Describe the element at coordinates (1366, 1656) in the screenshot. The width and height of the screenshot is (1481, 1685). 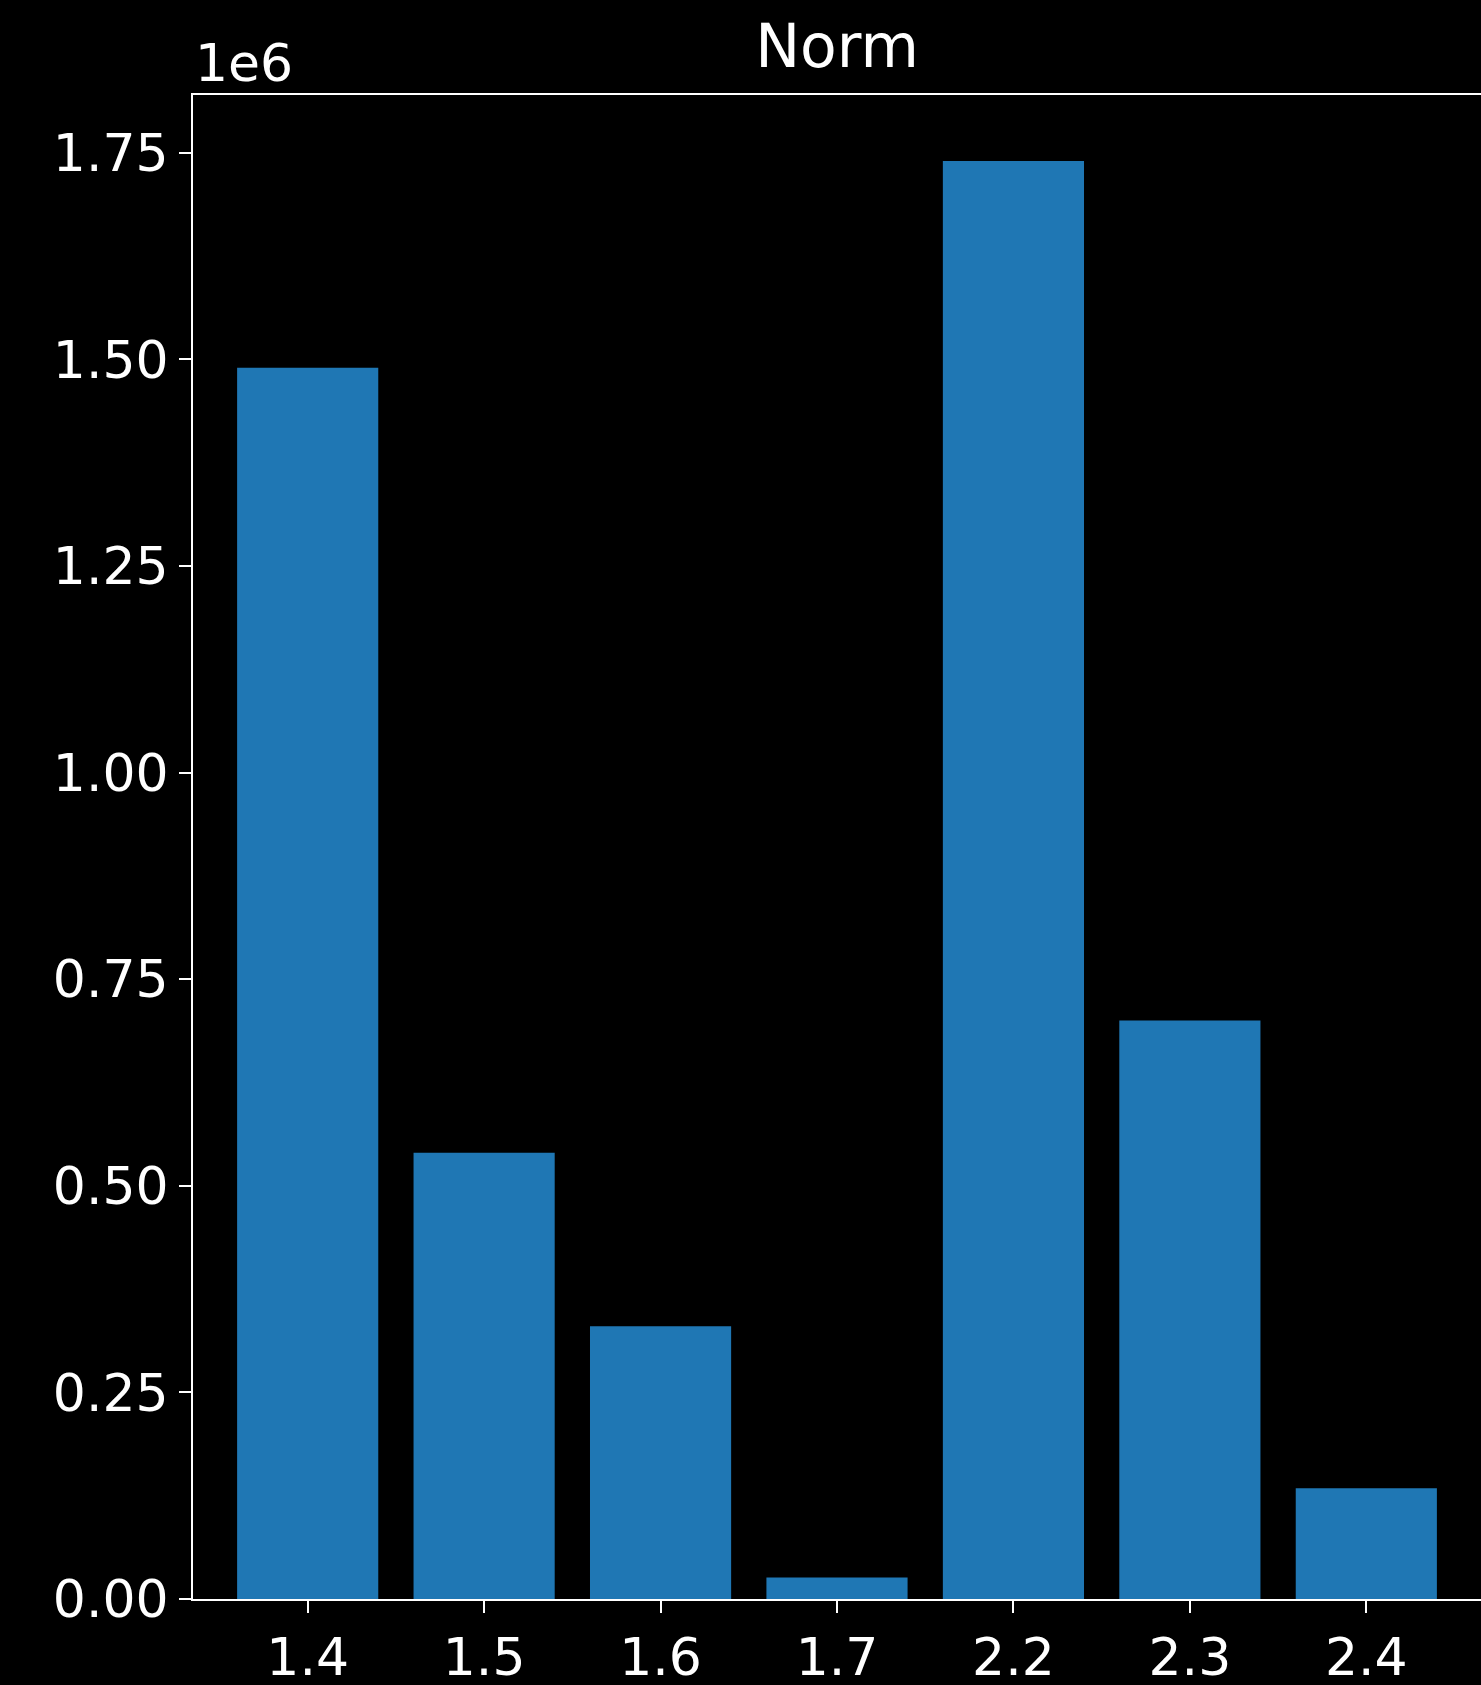
I see `x-tick-label: 2.4` at that location.